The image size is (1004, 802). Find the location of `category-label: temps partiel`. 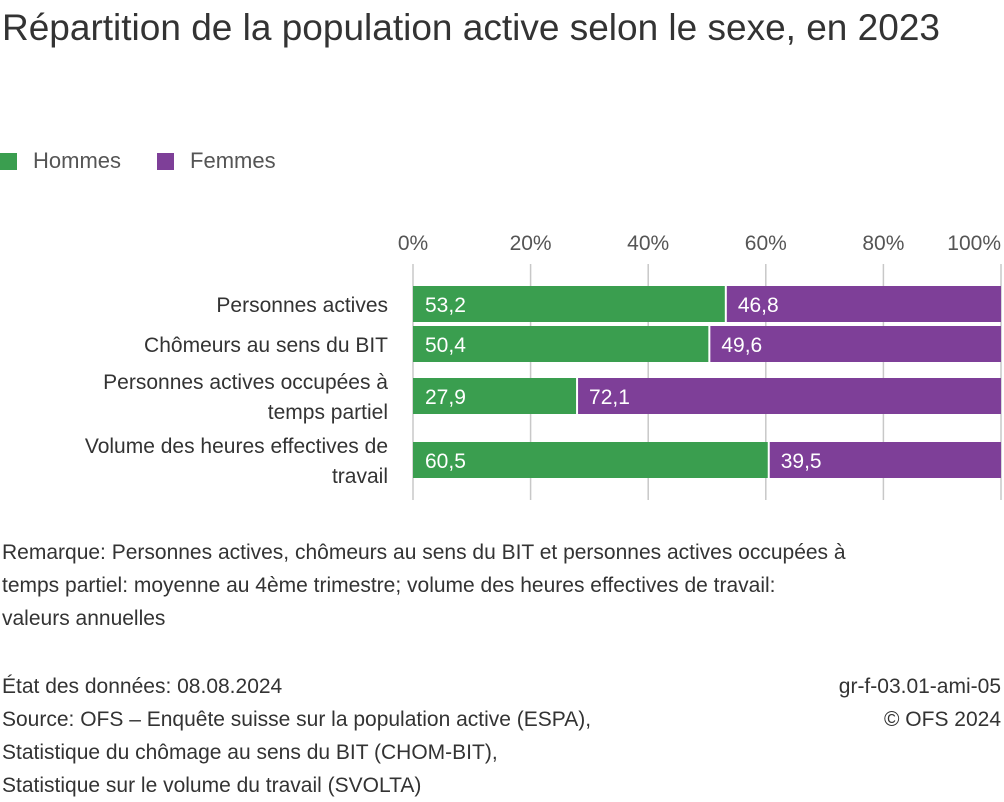

category-label: temps partiel is located at coordinates (328, 412).